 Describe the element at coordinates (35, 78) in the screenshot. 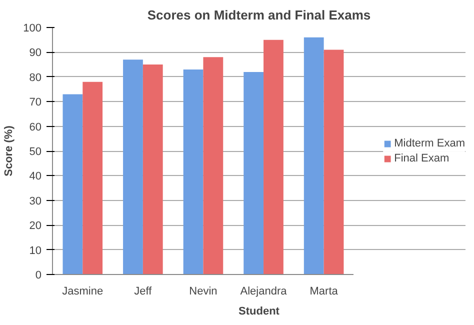

I see `y-tick-label: 80` at that location.